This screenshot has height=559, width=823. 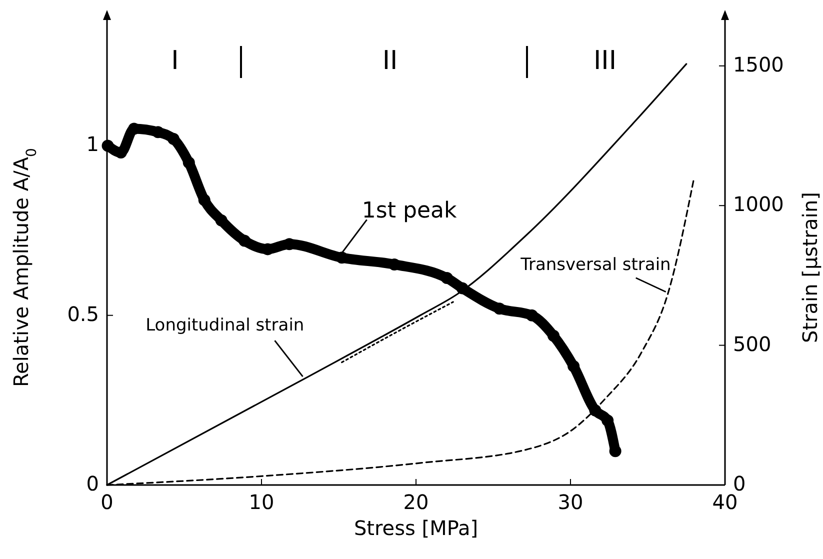 What do you see at coordinates (409, 211) in the screenshot?
I see `series-label: 1st peak` at bounding box center [409, 211].